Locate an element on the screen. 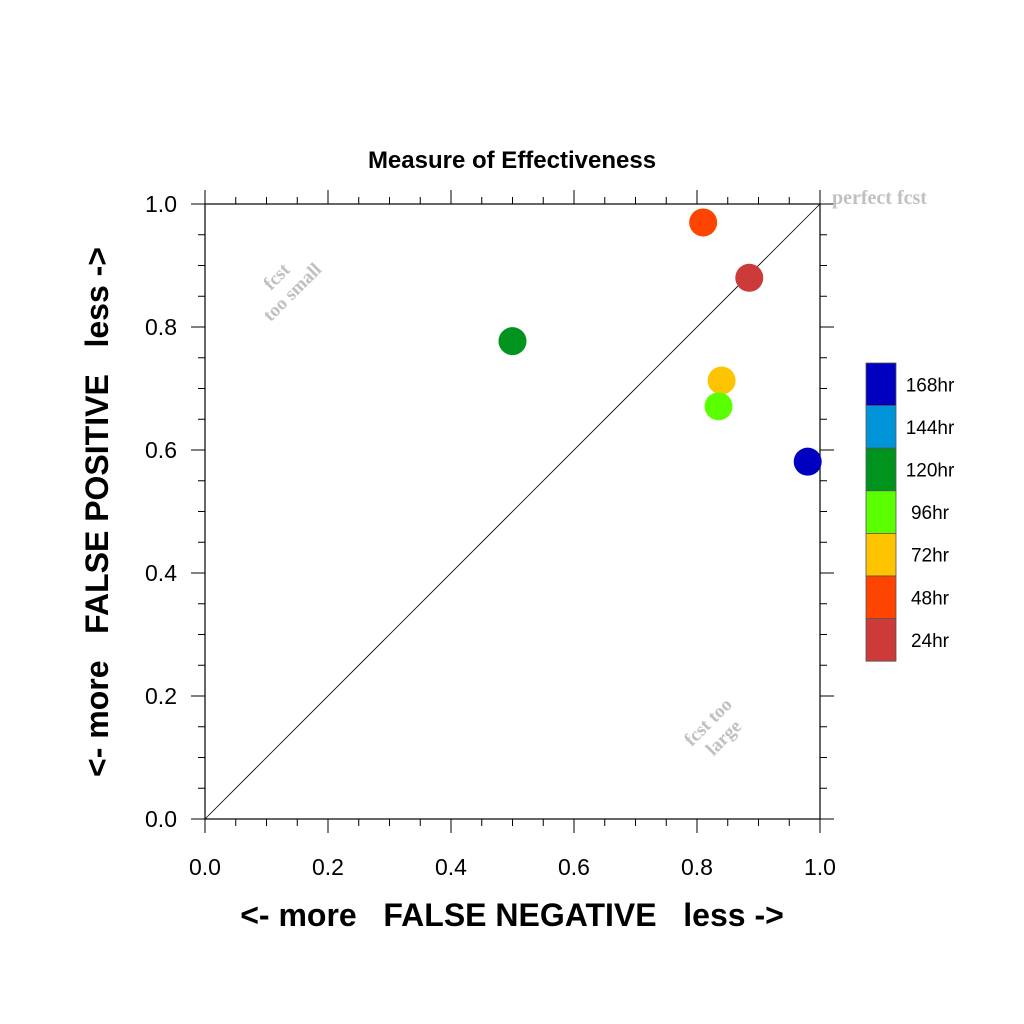  legend-label-168hr: 168hr is located at coordinates (930, 385).